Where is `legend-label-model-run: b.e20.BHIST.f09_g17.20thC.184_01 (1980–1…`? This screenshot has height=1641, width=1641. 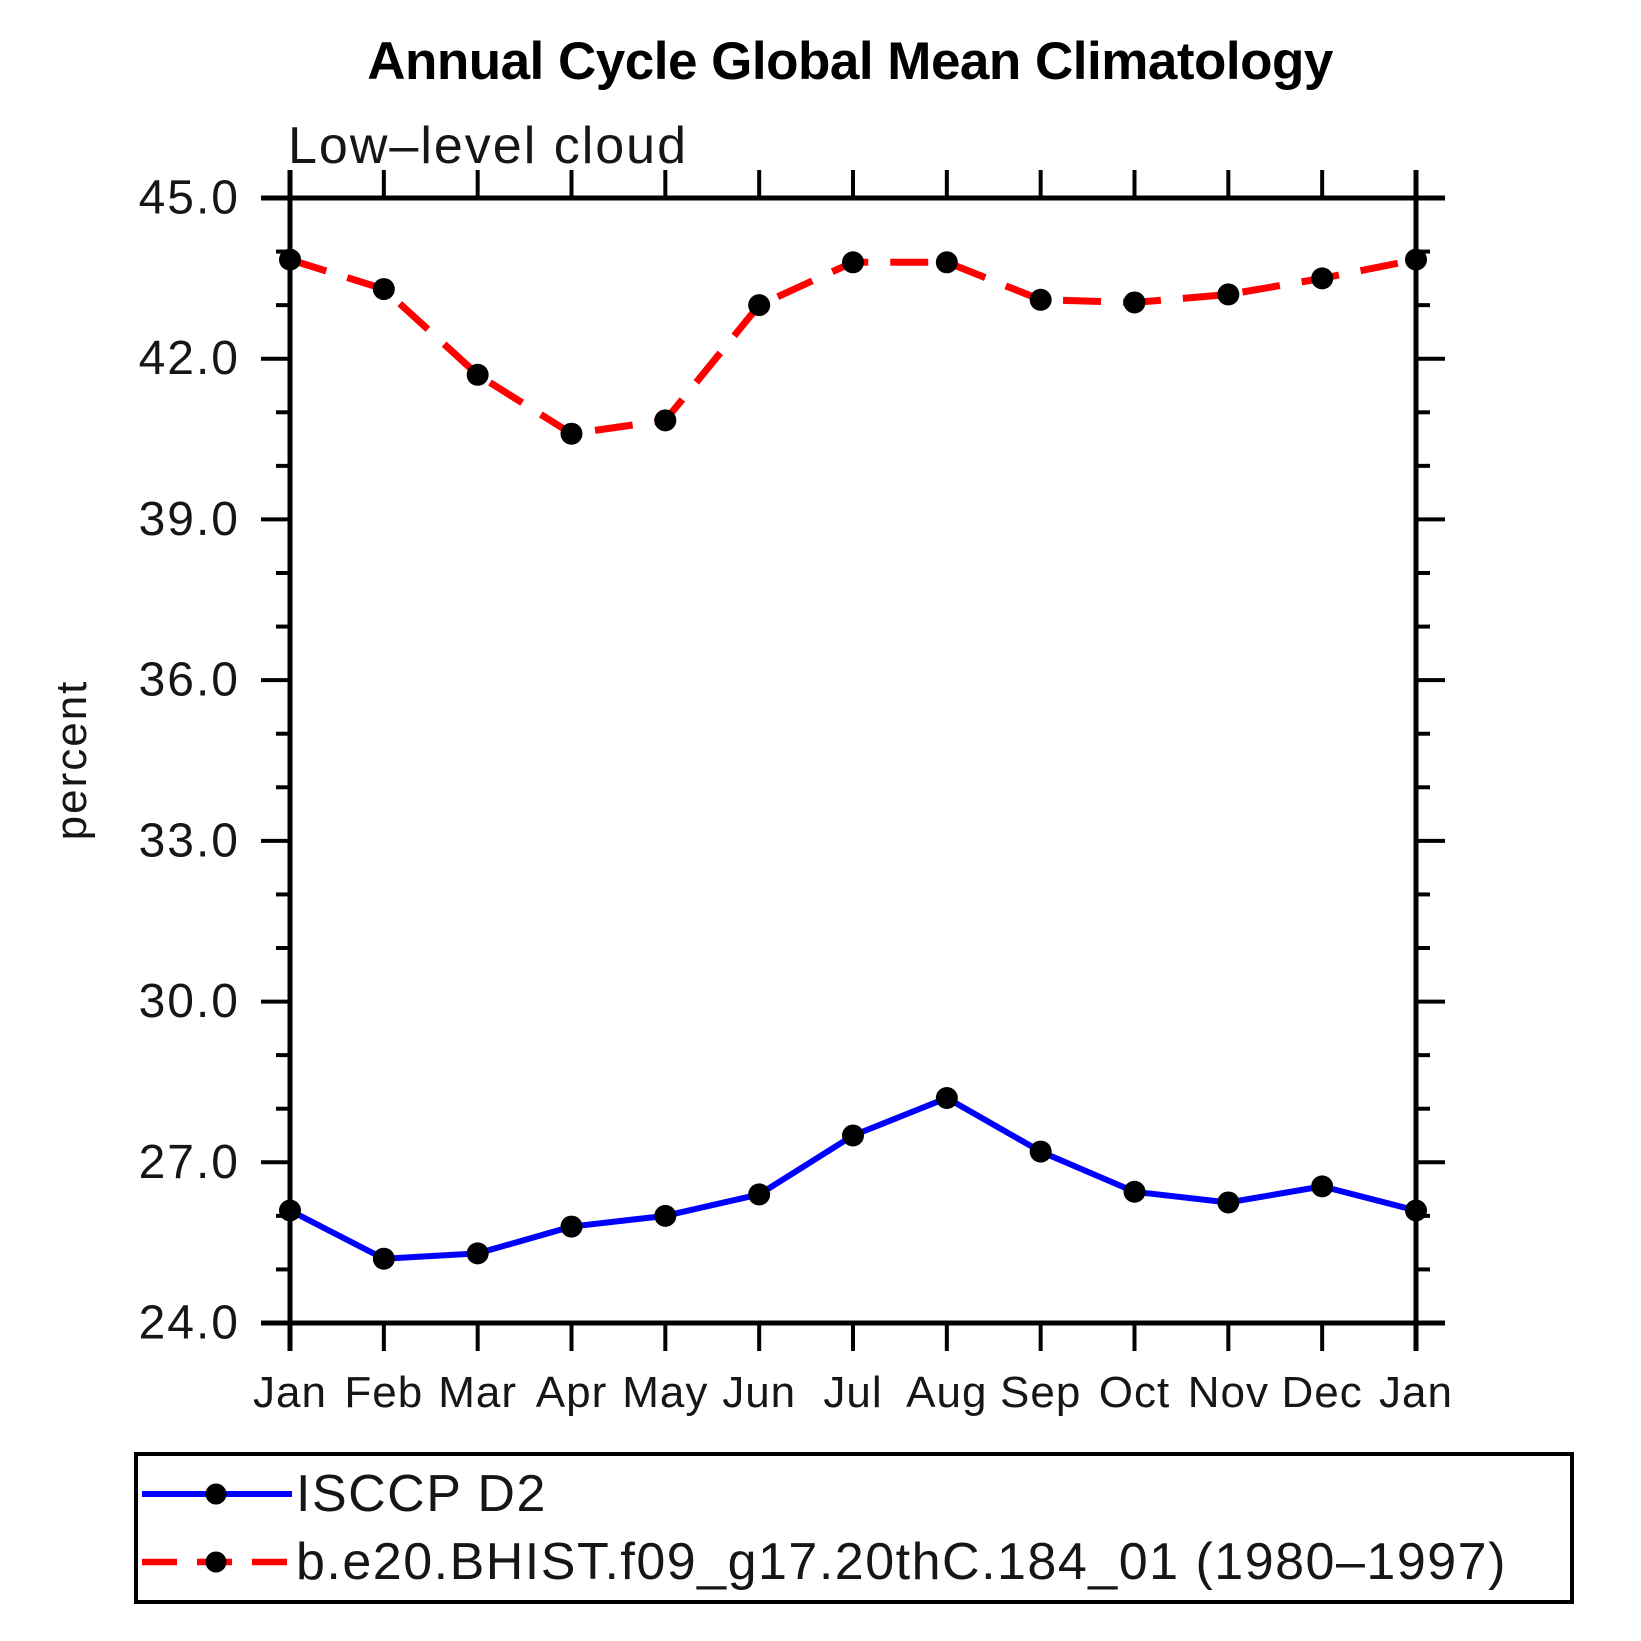
legend-label-model-run: b.e20.BHIST.f09_g17.20thC.184_01 (1980–1… is located at coordinates (901, 1562).